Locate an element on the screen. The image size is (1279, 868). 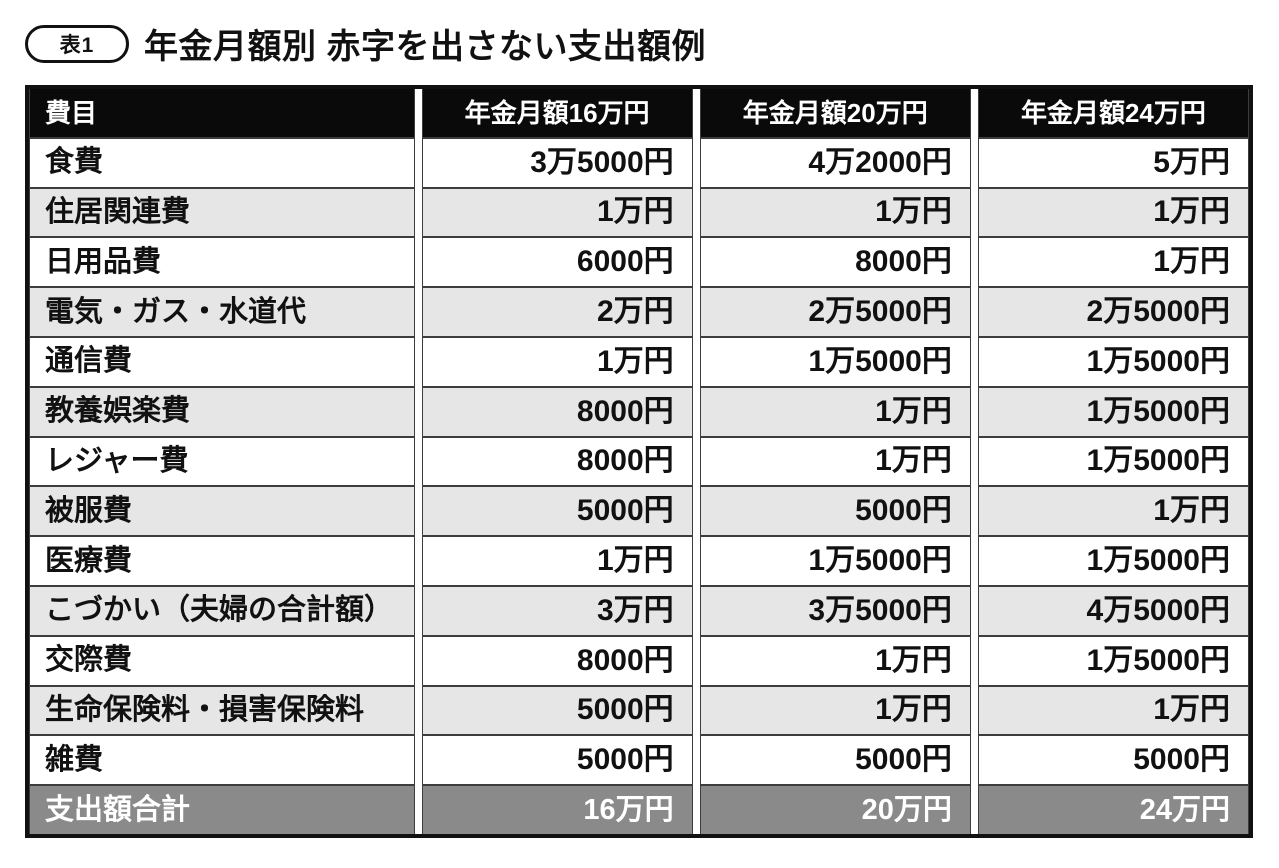
value-cell: 3万円 is located at coordinates (557, 609).